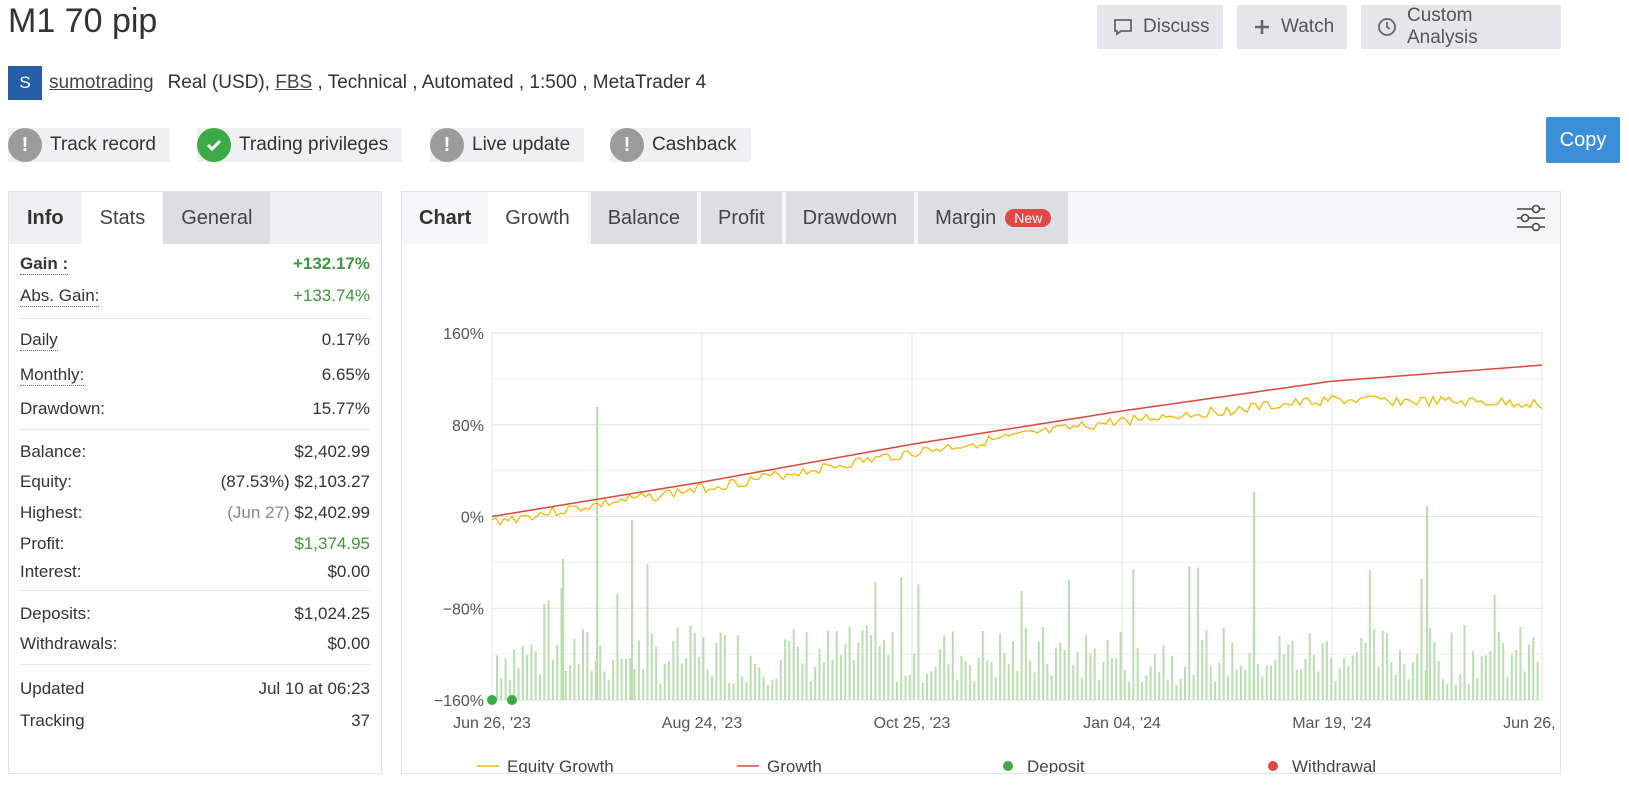 This screenshot has width=1629, height=808. What do you see at coordinates (348, 571) in the screenshot?
I see `stat-value: $0.00` at bounding box center [348, 571].